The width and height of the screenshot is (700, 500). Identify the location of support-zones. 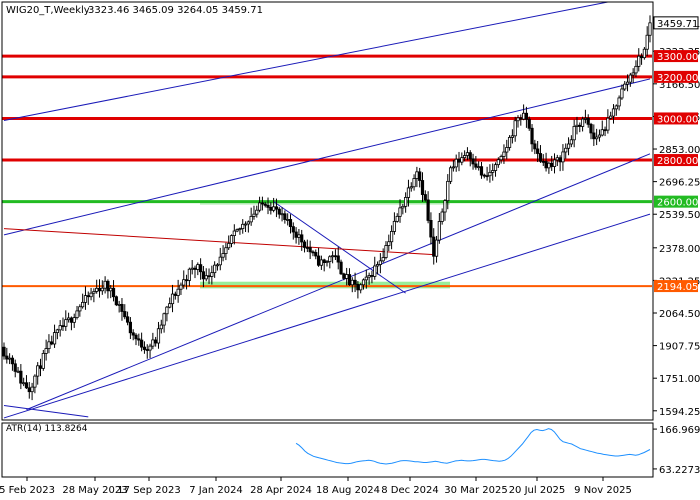
(325, 245).